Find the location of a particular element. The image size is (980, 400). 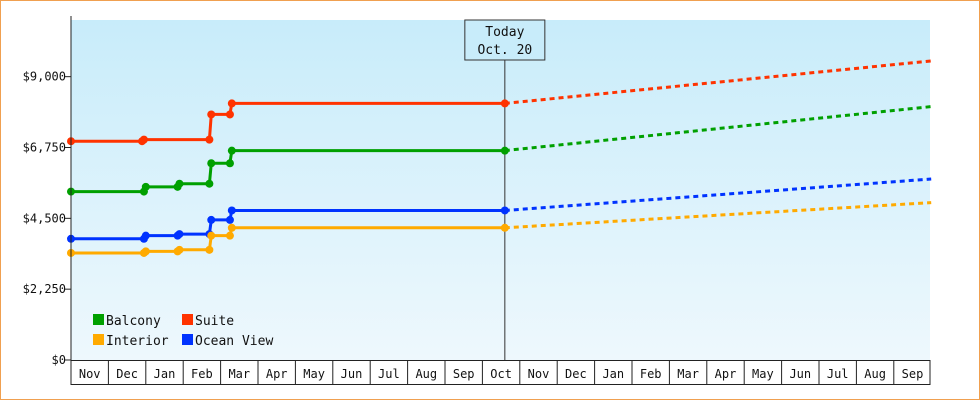

legend-label: Ocean View is located at coordinates (234, 341).